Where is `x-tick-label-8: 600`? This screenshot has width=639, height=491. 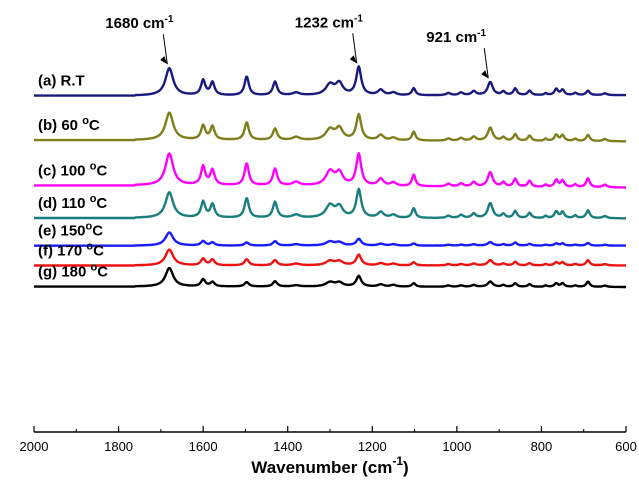 x-tick-label-8: 600 is located at coordinates (626, 446).